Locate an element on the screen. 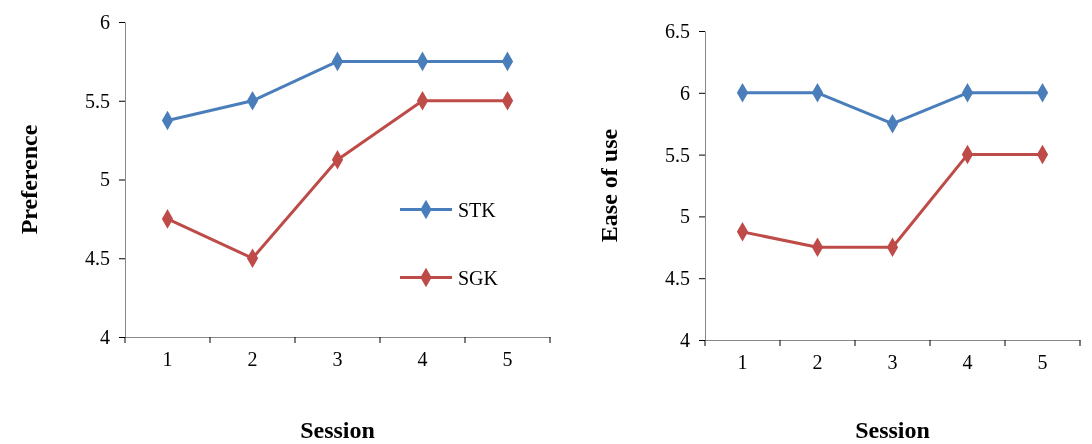 The image size is (1092, 444). y-axis-title: Ease of use is located at coordinates (609, 185).